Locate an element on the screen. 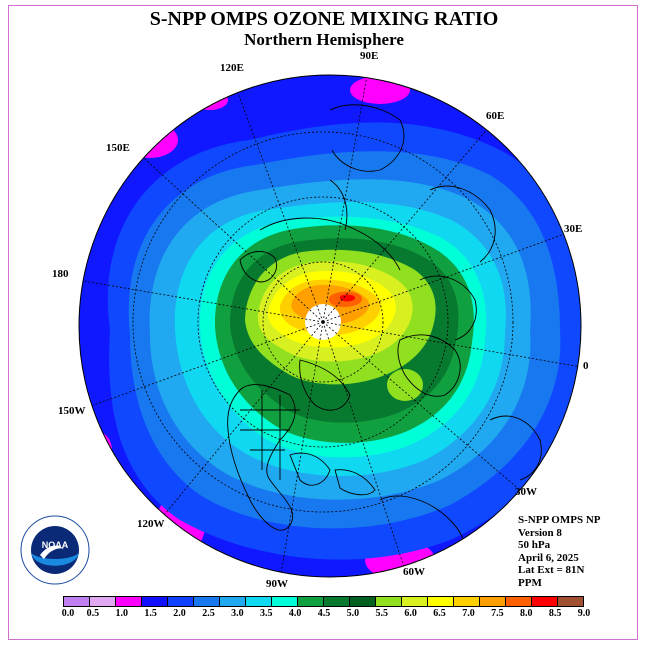 This screenshot has width=648, height=648. lon-label-90w: 90W is located at coordinates (277, 584).